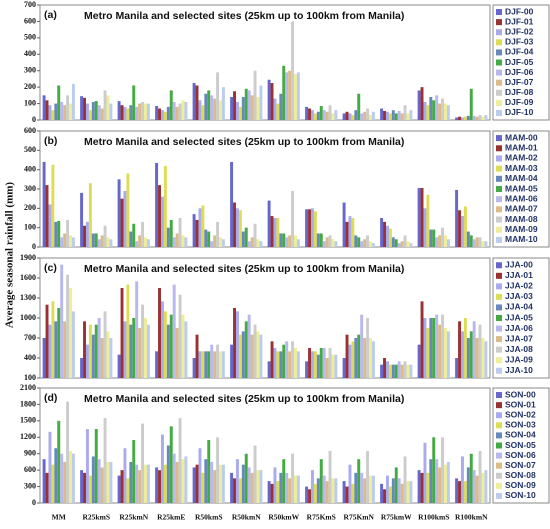  Describe the element at coordinates (519, 72) in the screenshot. I see `legend-label: DJF-06` at that location.